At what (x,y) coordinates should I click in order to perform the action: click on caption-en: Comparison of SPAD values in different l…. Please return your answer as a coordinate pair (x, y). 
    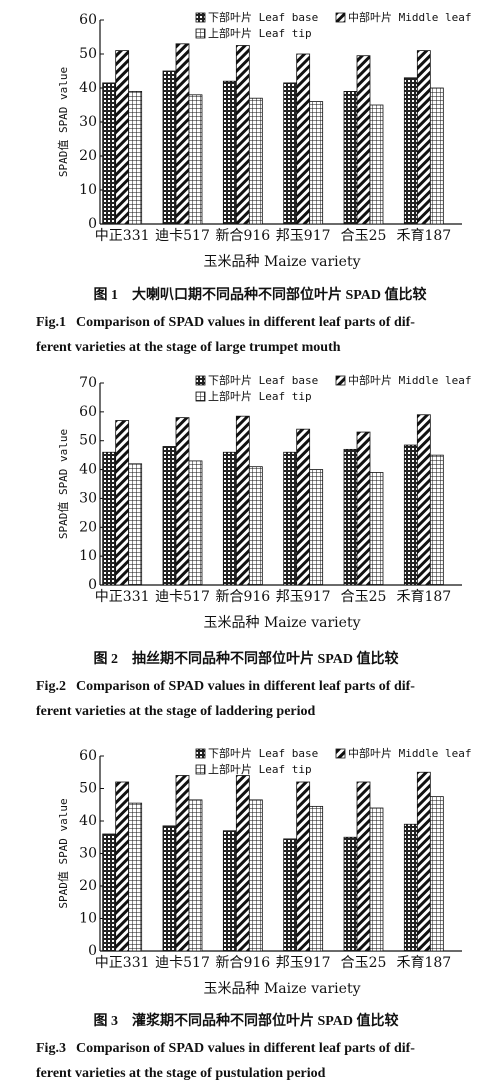
    Looking at the image, I should click on (245, 322).